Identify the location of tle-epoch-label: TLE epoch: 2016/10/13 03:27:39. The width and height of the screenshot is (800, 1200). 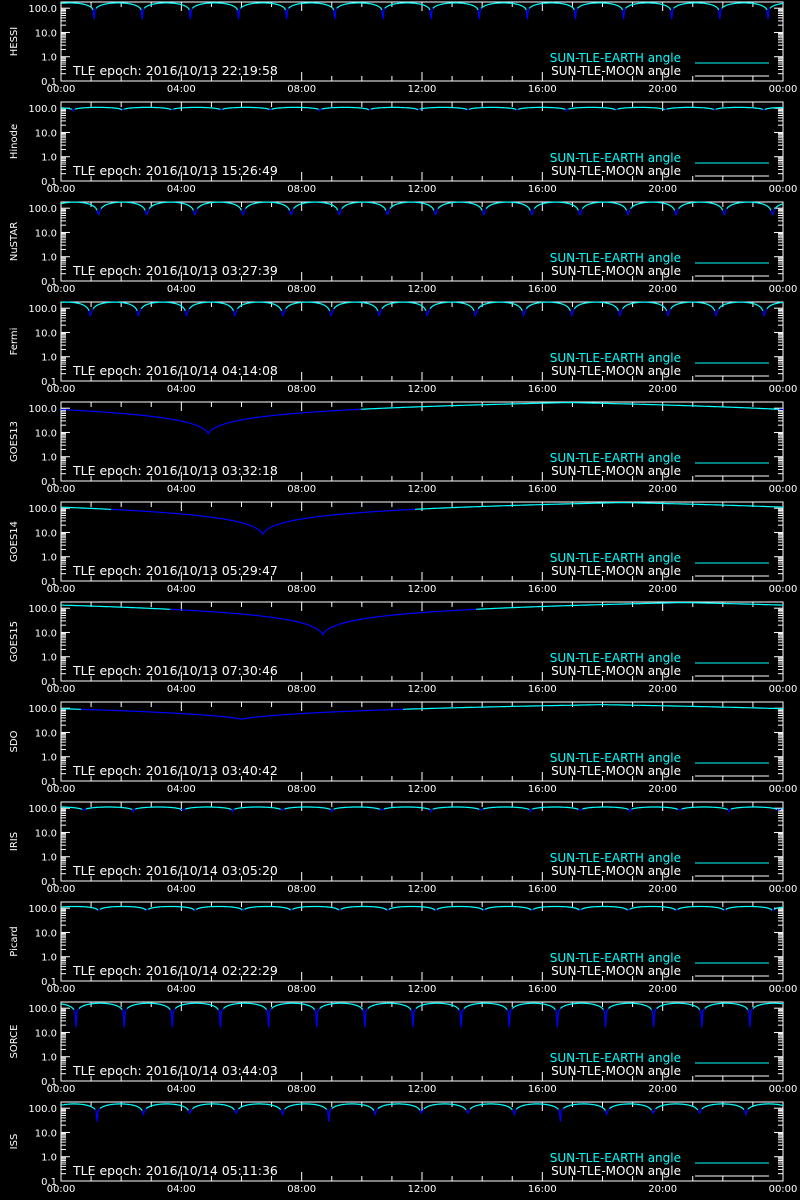
(175, 270).